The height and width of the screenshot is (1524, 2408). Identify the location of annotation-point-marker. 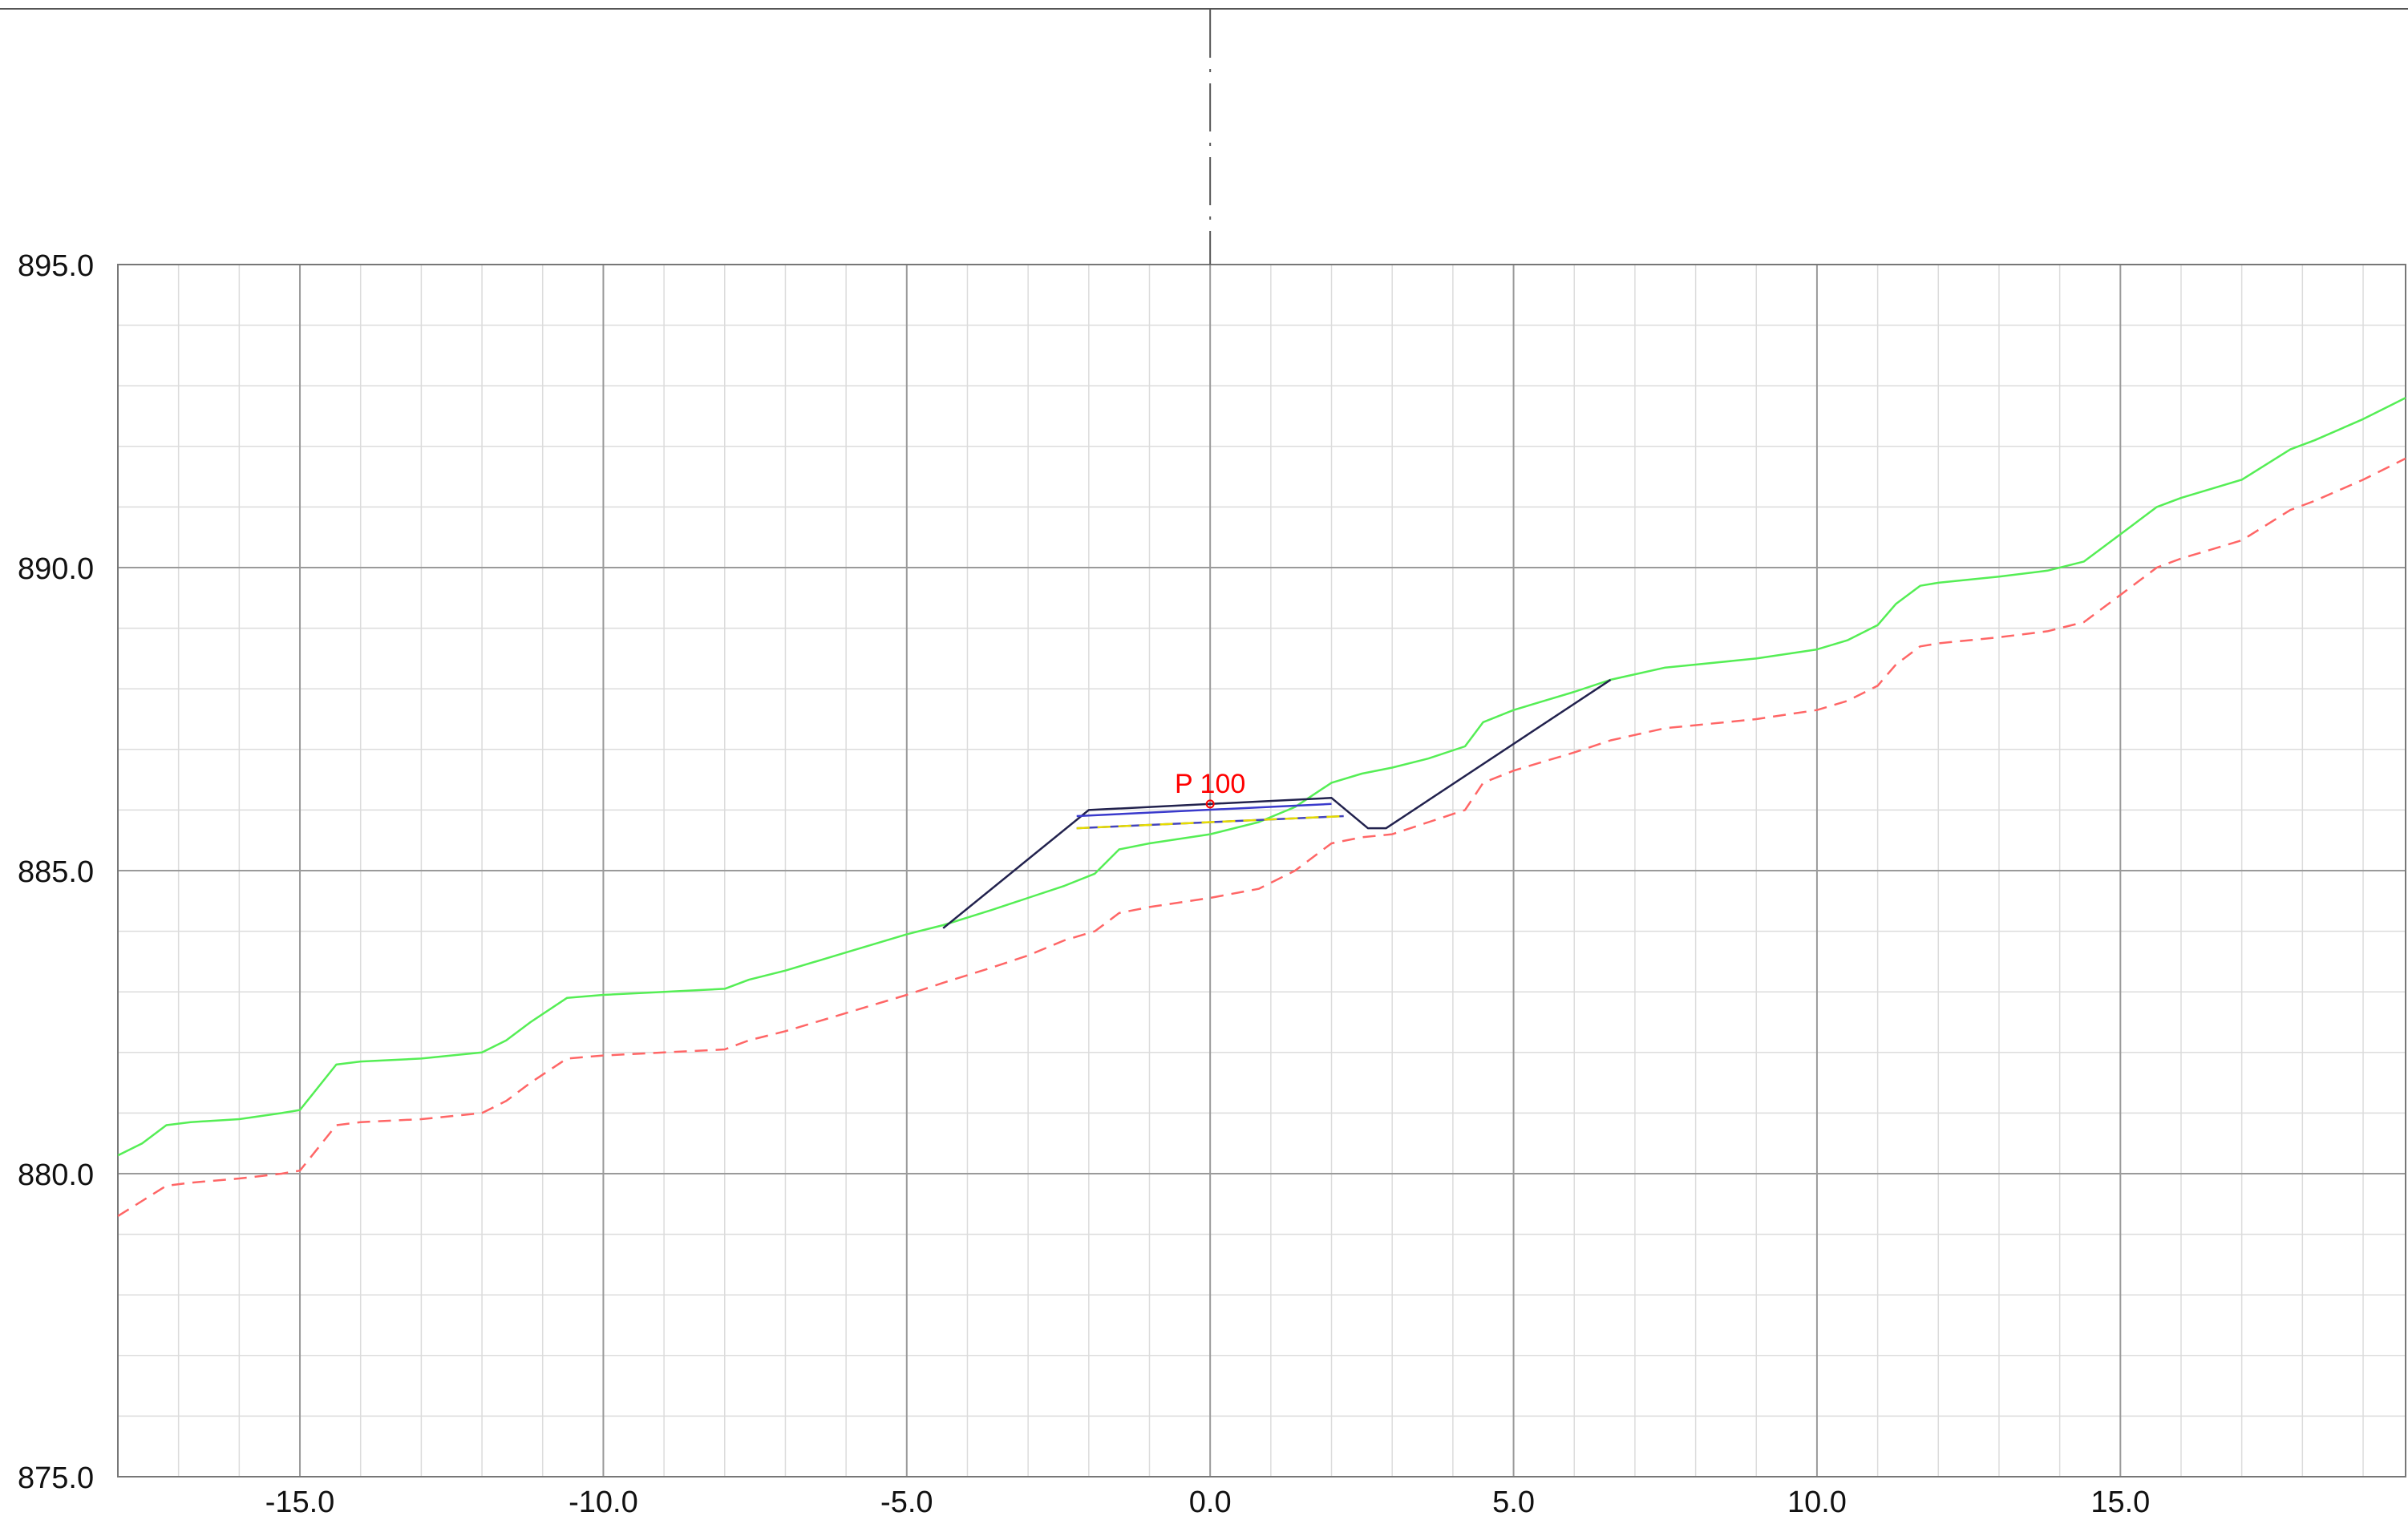
(1210, 804).